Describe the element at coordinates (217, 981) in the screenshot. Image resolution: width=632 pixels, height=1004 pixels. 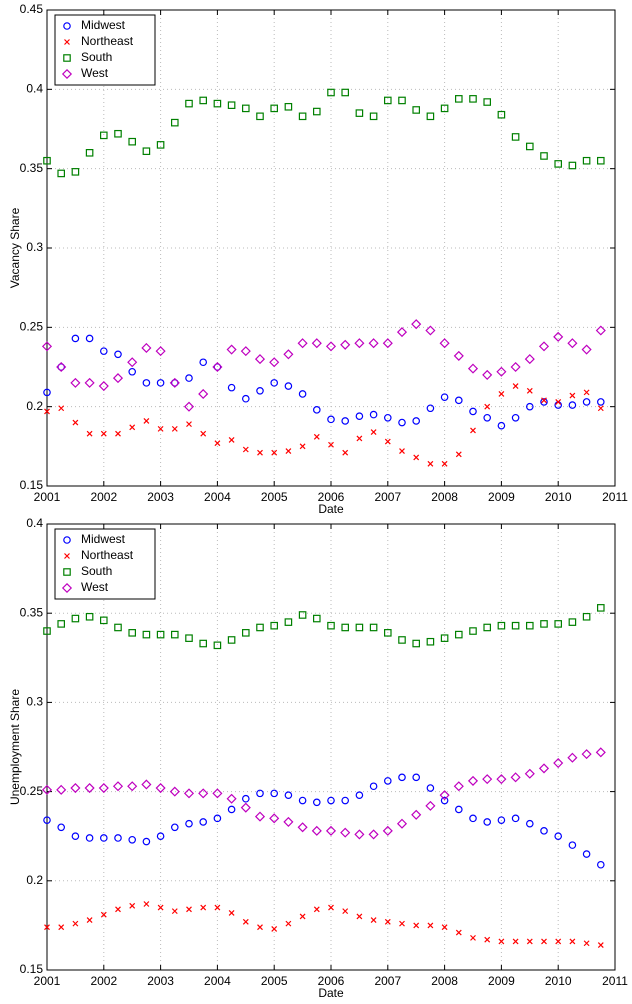
I see `x-tick-label: 2004` at that location.